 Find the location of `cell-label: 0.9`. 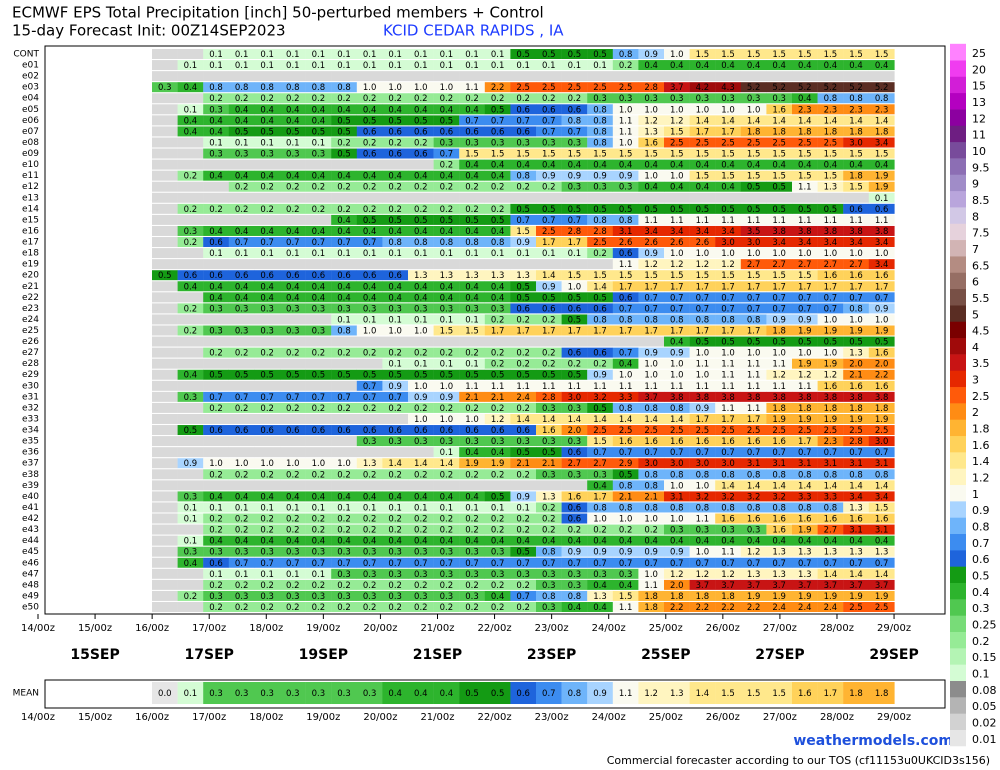

cell-label: 0.9 is located at coordinates (600, 553).